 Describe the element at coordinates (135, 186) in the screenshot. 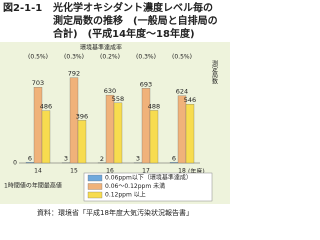

I see `legend-label: 0.06～0.12ppm 未満` at that location.